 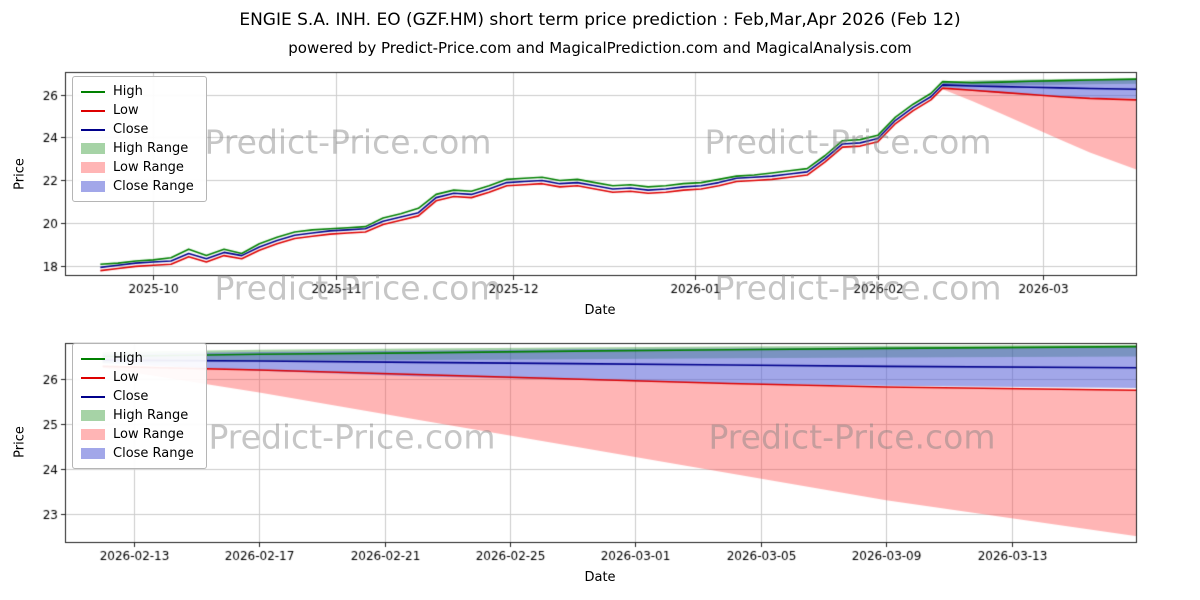 I want to click on x-axis-label-top: Date, so click(x=600, y=310).